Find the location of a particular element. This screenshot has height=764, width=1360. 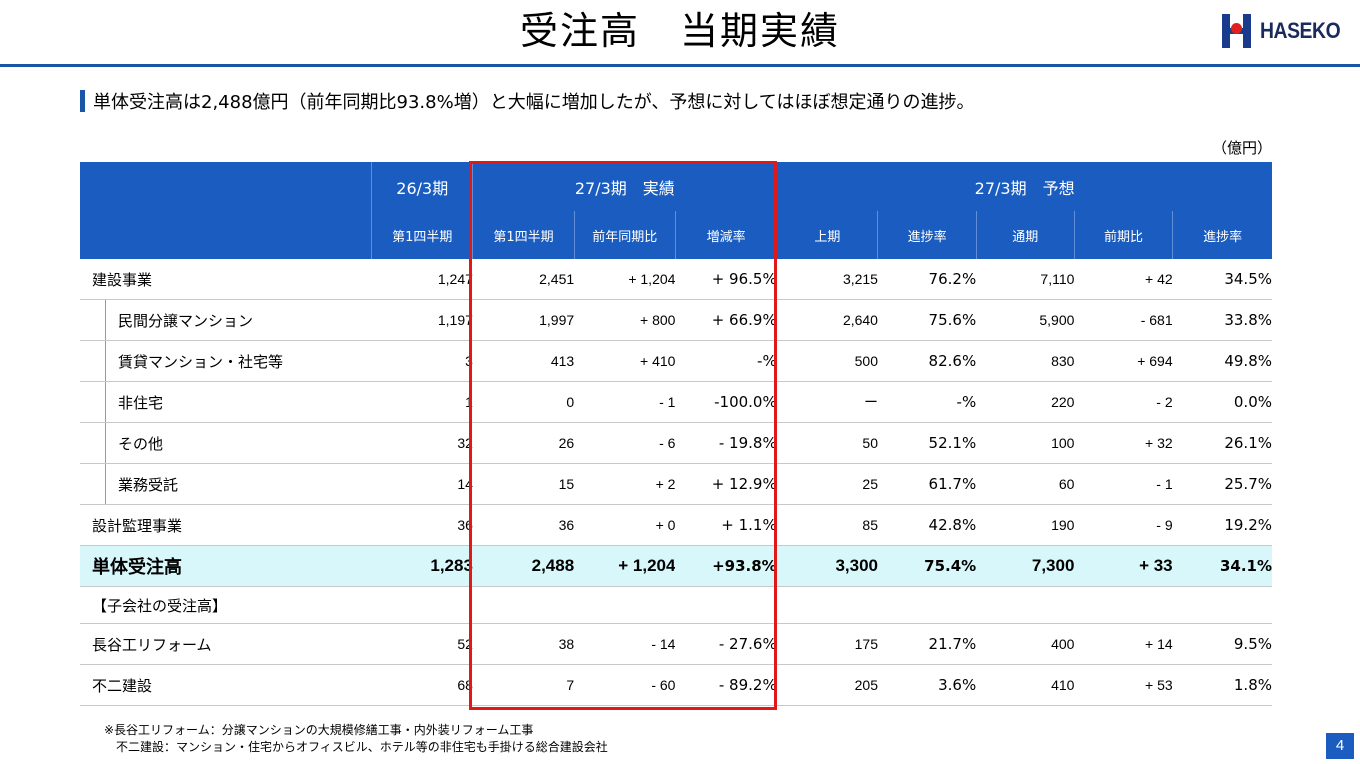

table-cell: + 800 is located at coordinates (625, 320).